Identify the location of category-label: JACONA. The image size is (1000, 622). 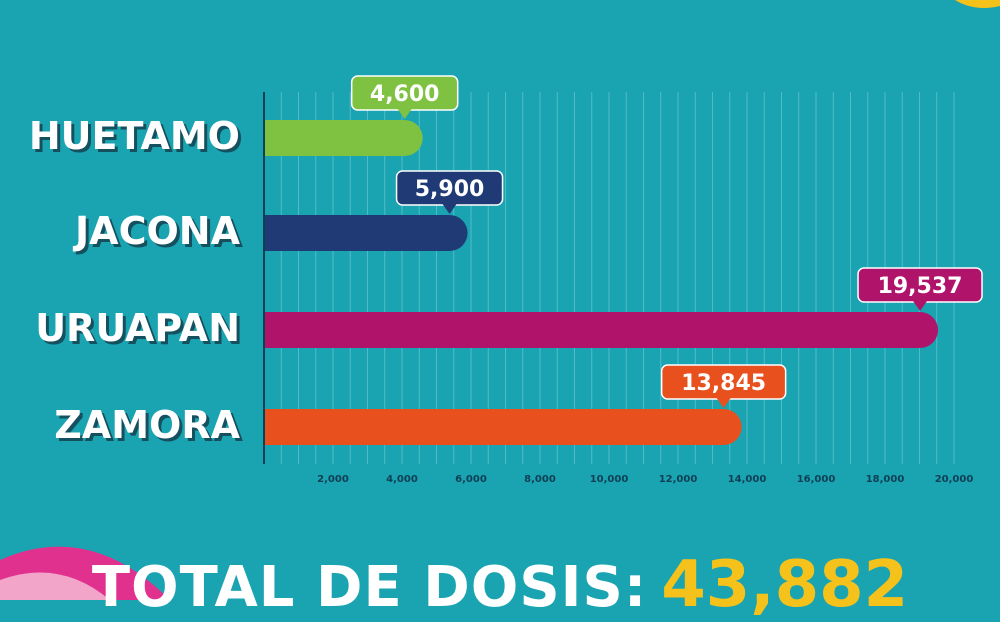
(156, 231).